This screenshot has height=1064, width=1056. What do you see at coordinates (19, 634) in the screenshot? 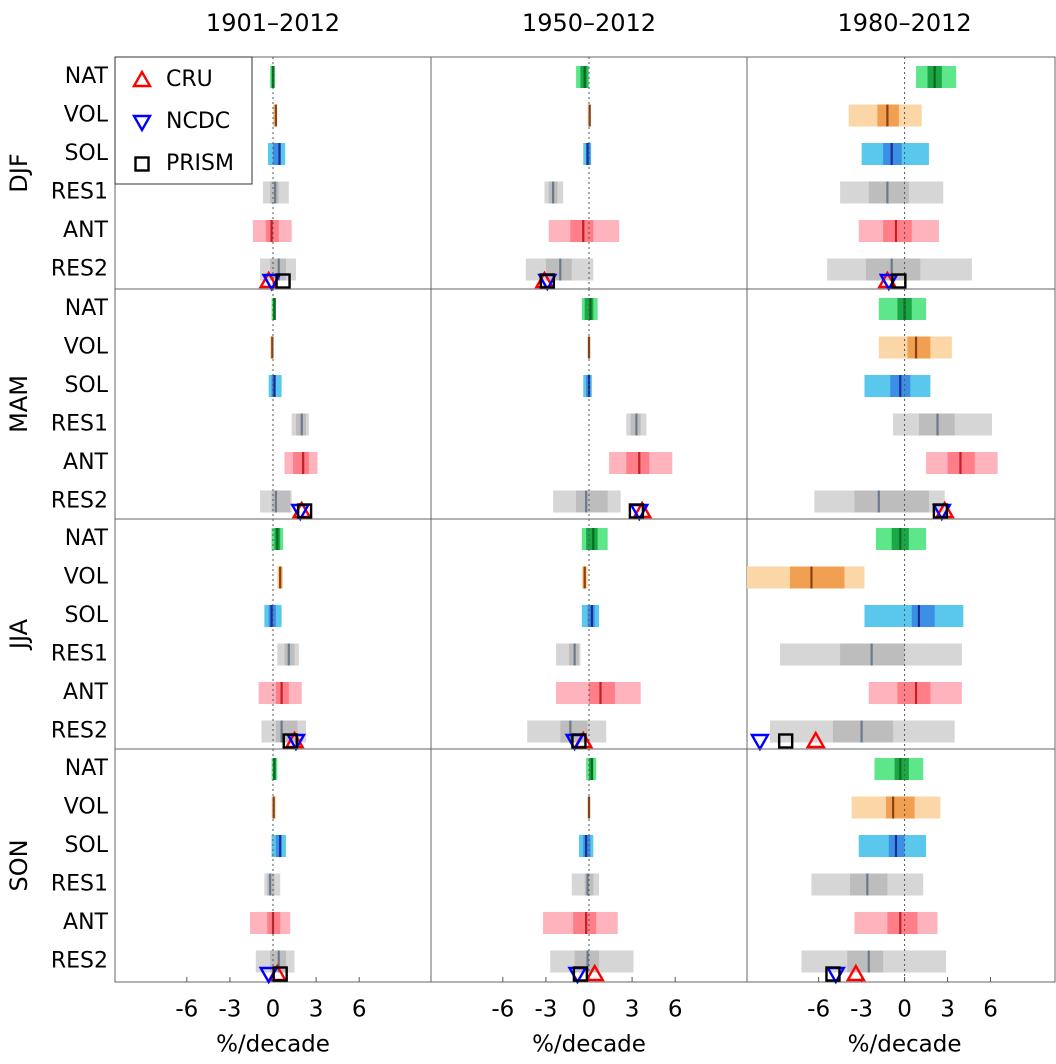
I see `row-label: JJA` at bounding box center [19, 634].